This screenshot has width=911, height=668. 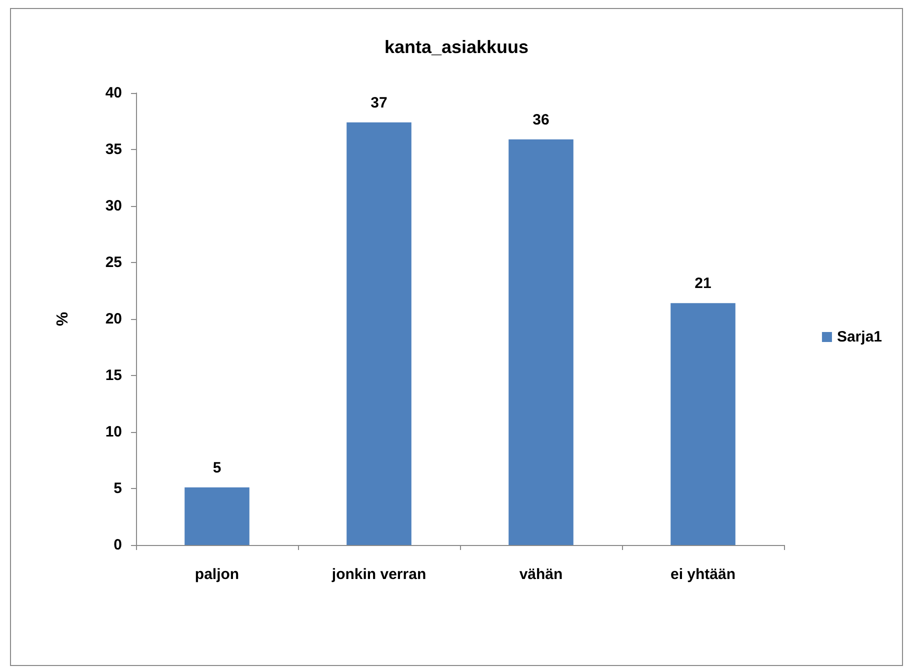 What do you see at coordinates (113, 93) in the screenshot?
I see `y-tick-label: 40` at bounding box center [113, 93].